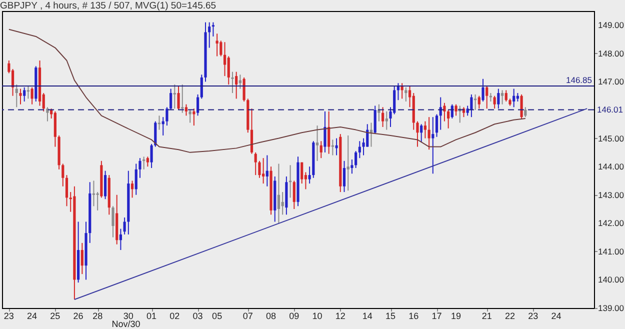  What do you see at coordinates (108, 6) in the screenshot?
I see `chart-title: GBPJPY , 4 hours, # 135 / 507, MVG(1) 50=145.65` at bounding box center [108, 6].